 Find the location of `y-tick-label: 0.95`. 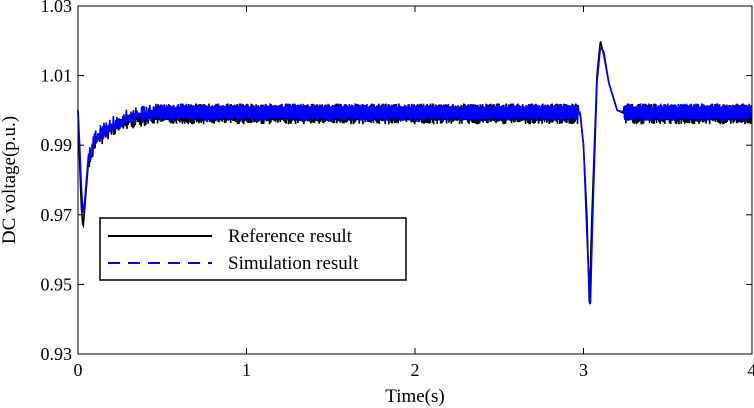

y-tick-label: 0.95 is located at coordinates (57, 284).